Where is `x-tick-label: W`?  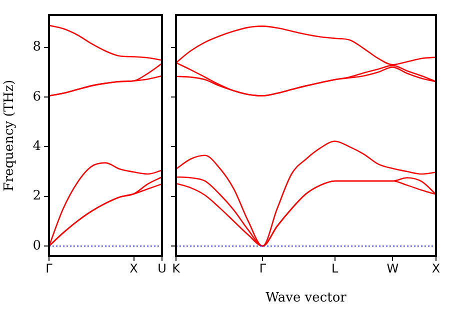 x-tick-label: W is located at coordinates (392, 268).